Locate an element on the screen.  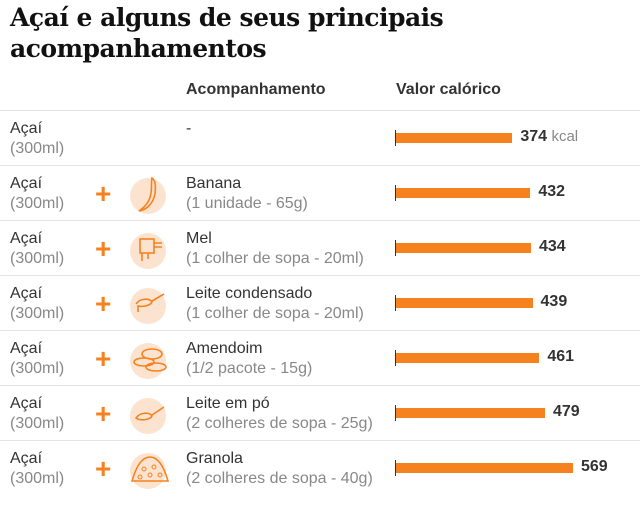
item-name: - is located at coordinates (189, 128).